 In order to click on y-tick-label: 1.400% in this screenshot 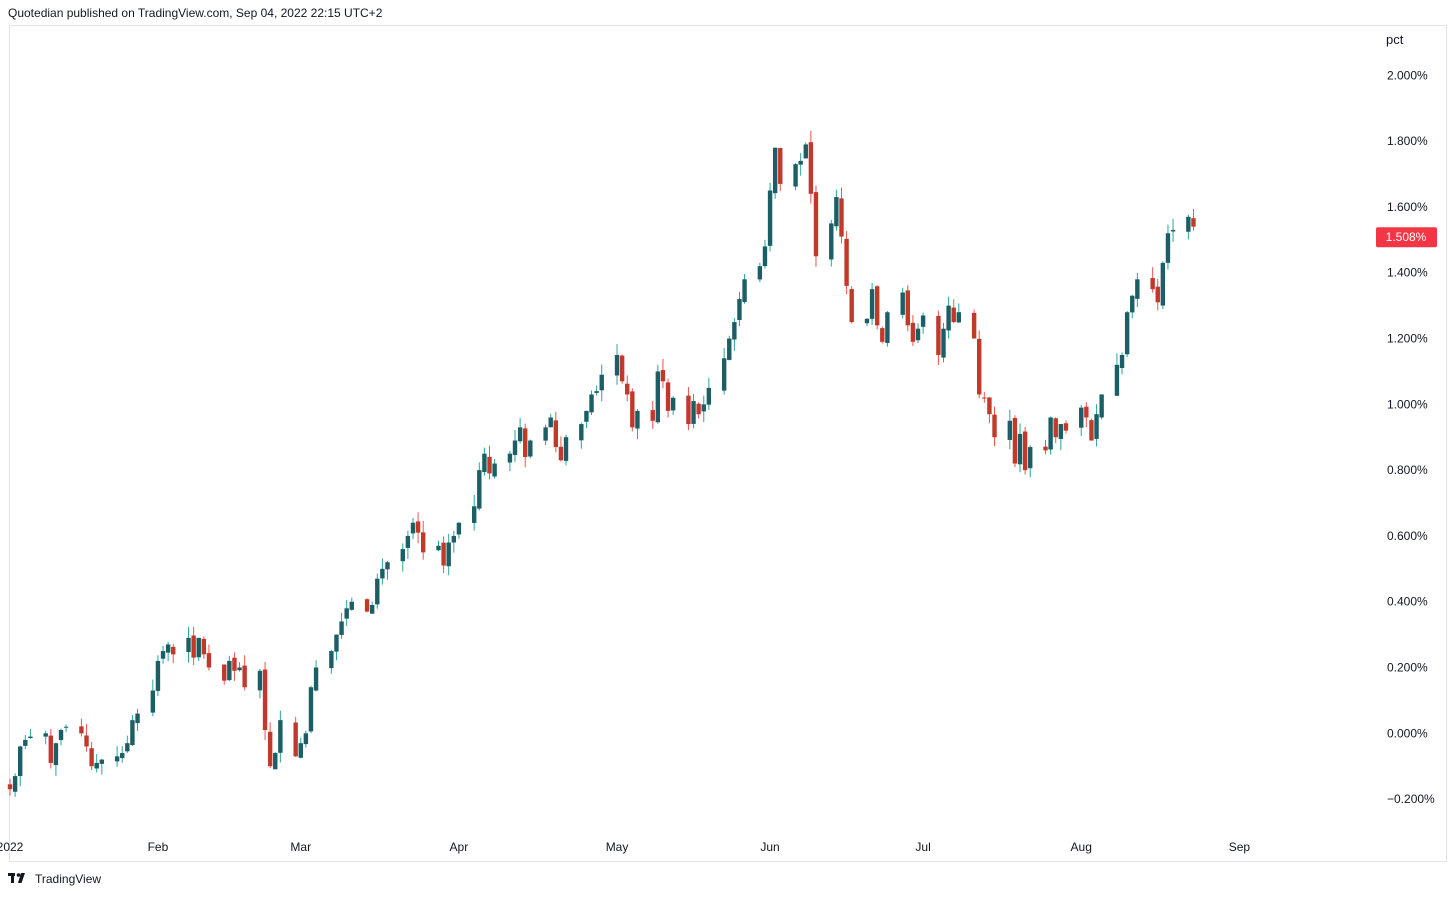, I will do `click(1407, 273)`.